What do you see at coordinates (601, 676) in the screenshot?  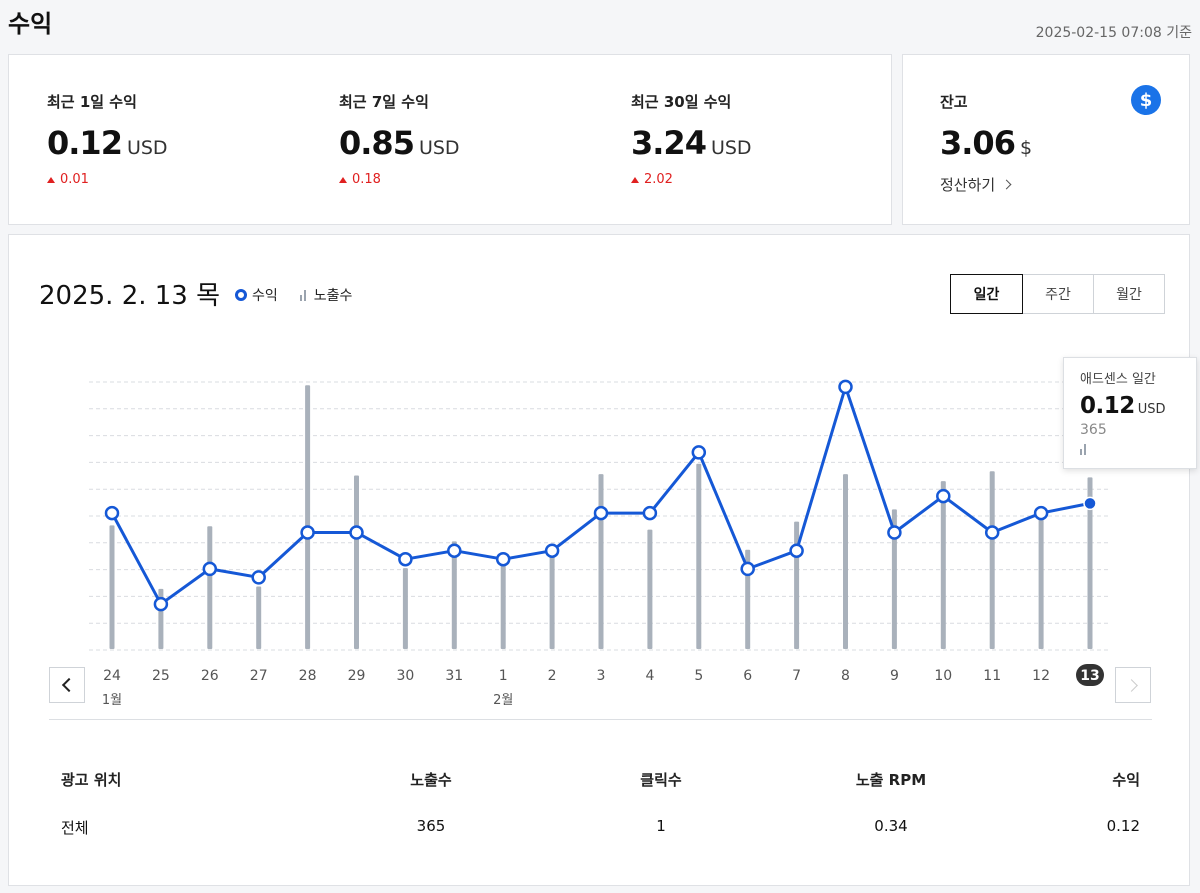 I see `x-tick-label: 3` at bounding box center [601, 676].